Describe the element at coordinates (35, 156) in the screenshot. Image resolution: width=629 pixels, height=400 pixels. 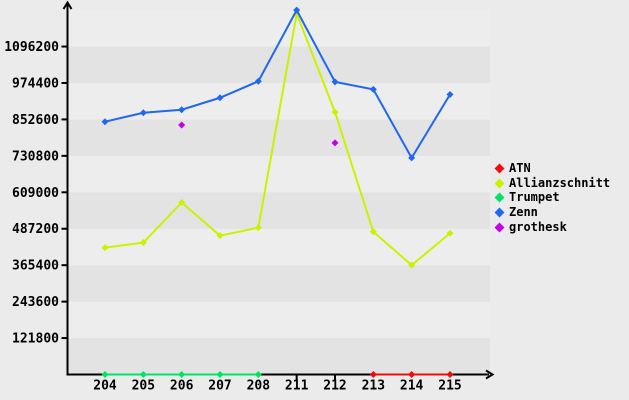
I see `y-tick-label: 730800` at that location.